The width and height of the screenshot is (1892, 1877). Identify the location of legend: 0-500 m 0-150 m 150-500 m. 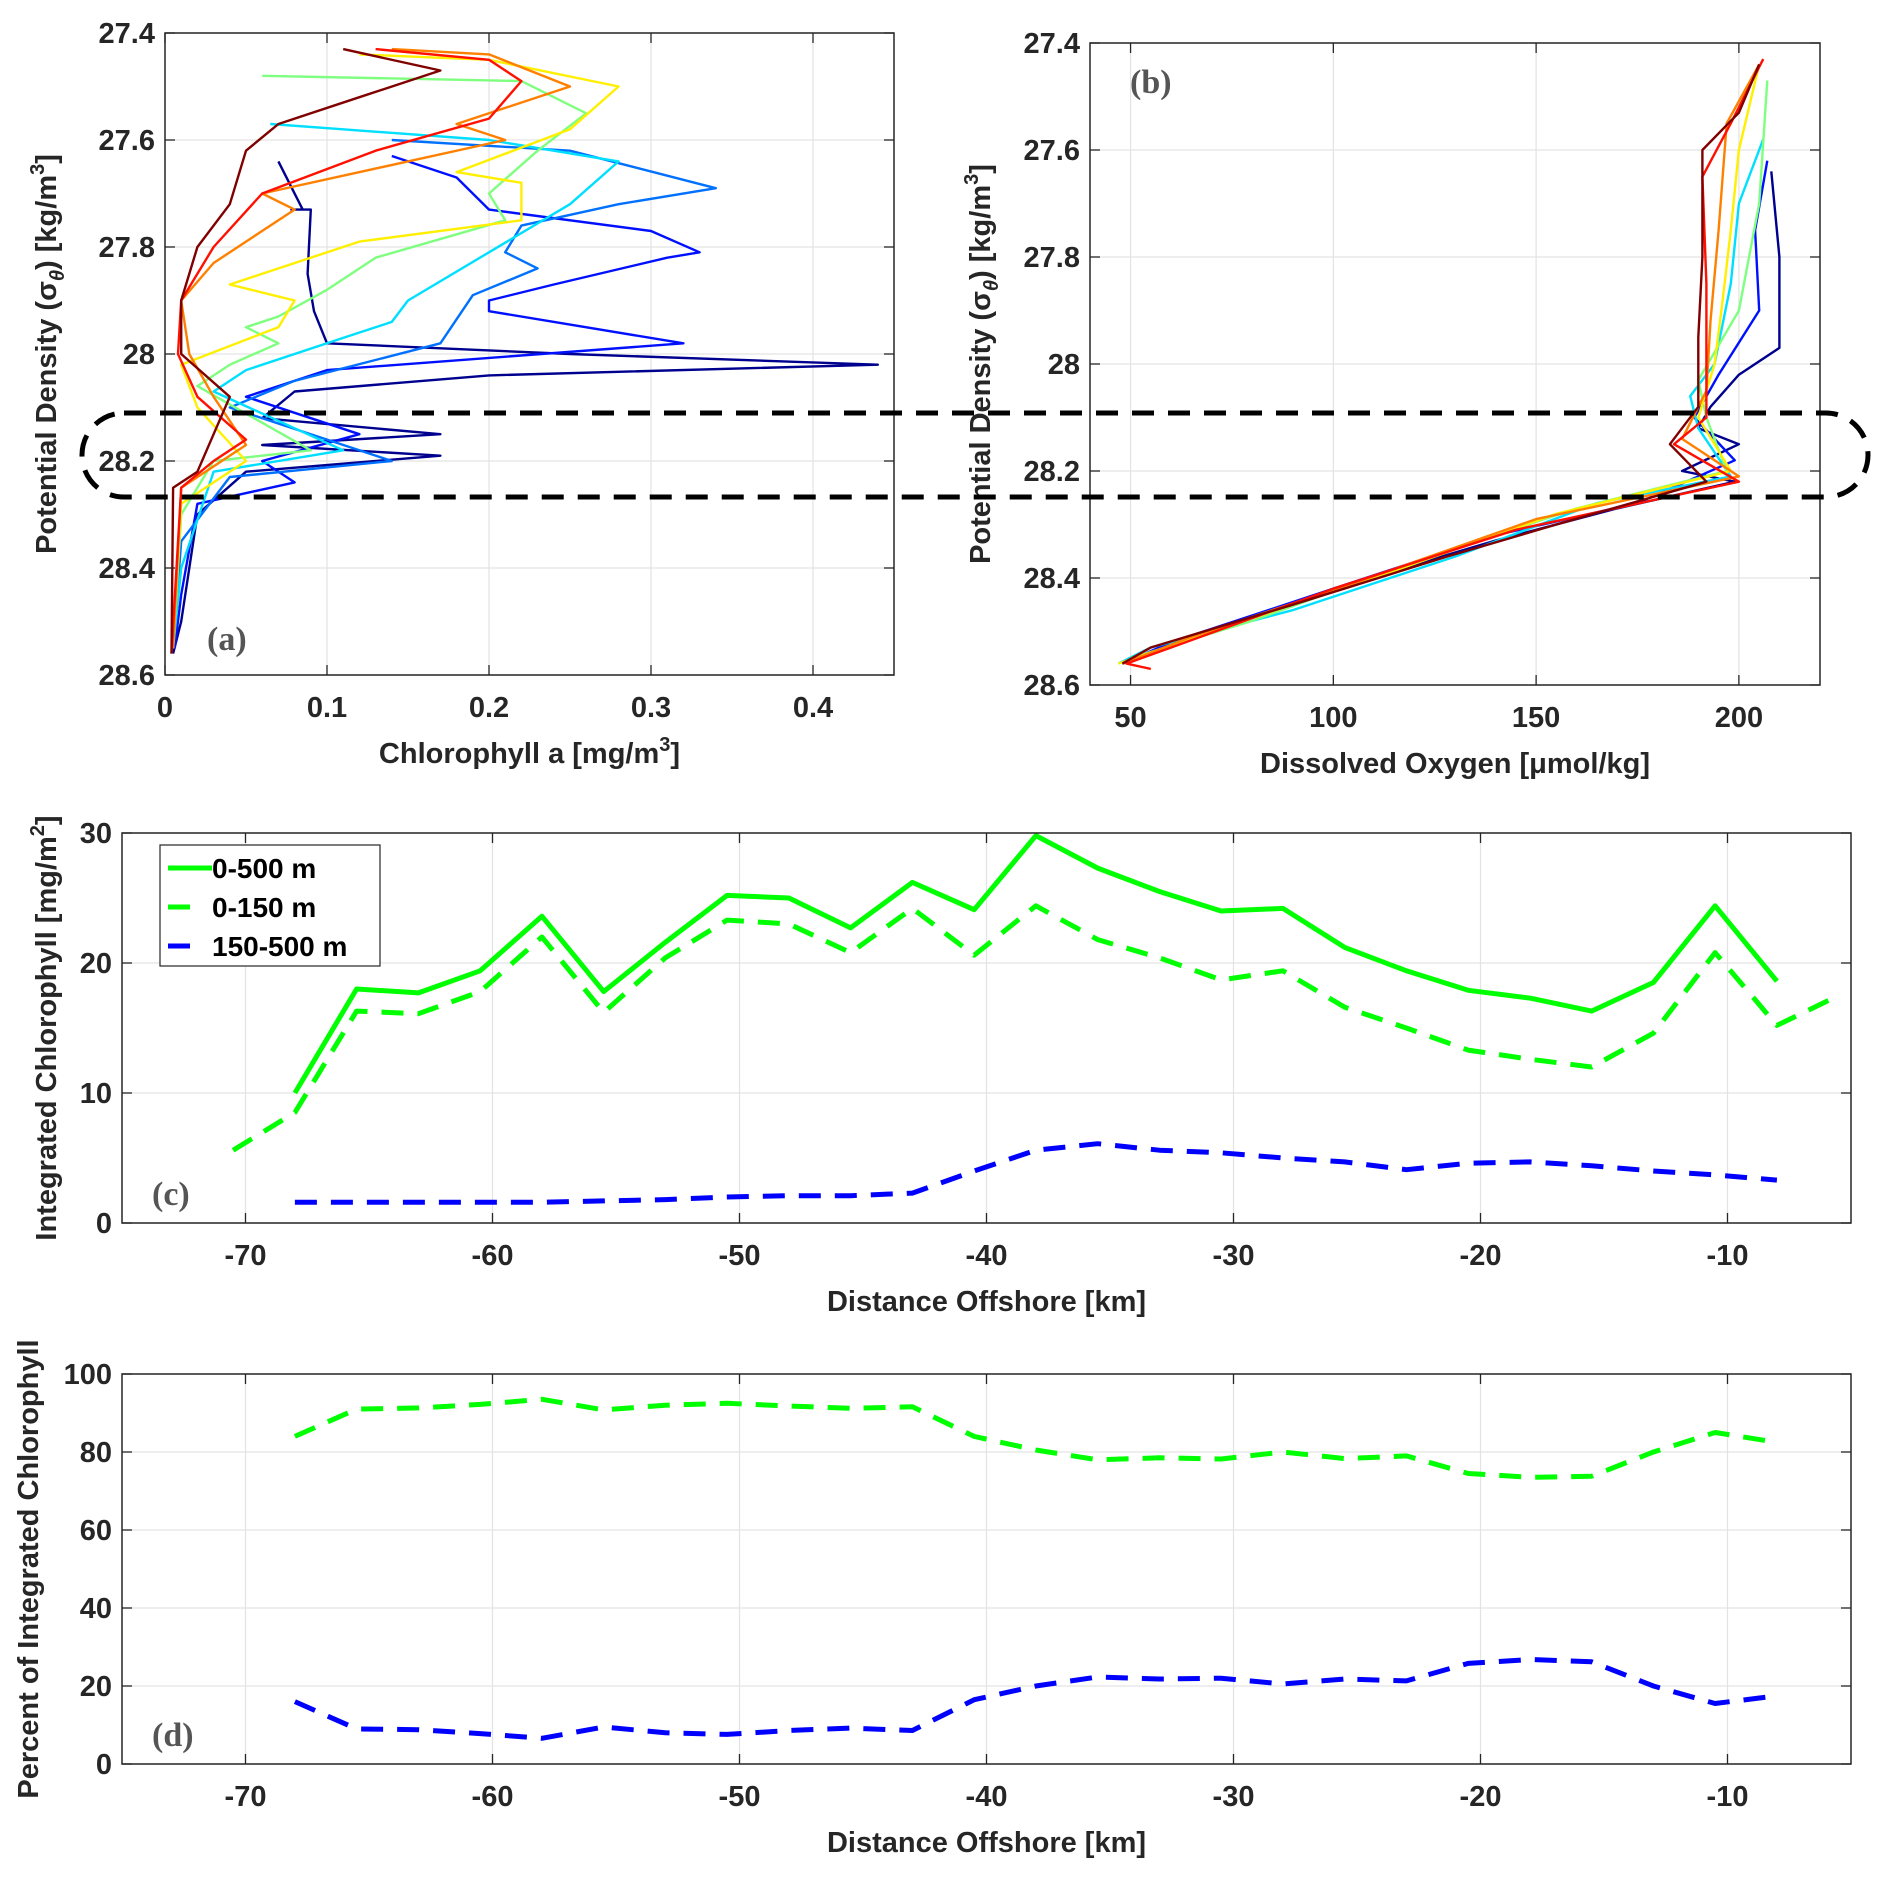
(270, 905).